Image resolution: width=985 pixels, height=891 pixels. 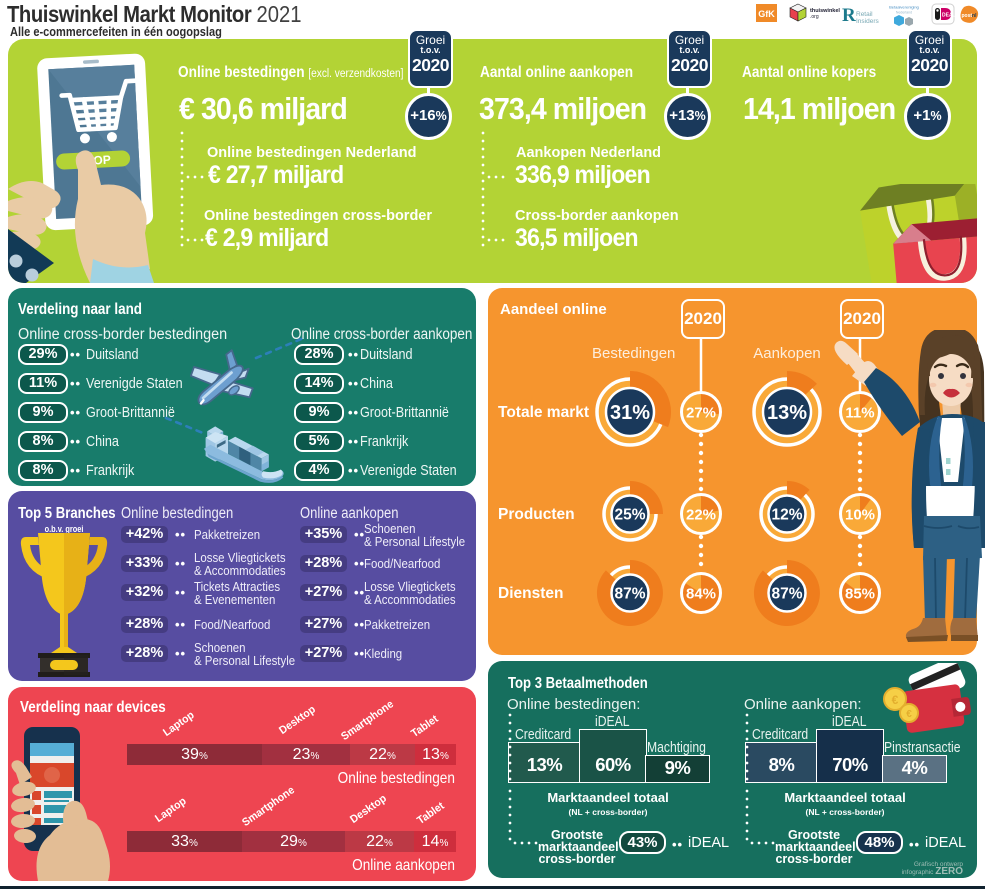 I want to click on svg-text: 11%, so click(x=859, y=413).